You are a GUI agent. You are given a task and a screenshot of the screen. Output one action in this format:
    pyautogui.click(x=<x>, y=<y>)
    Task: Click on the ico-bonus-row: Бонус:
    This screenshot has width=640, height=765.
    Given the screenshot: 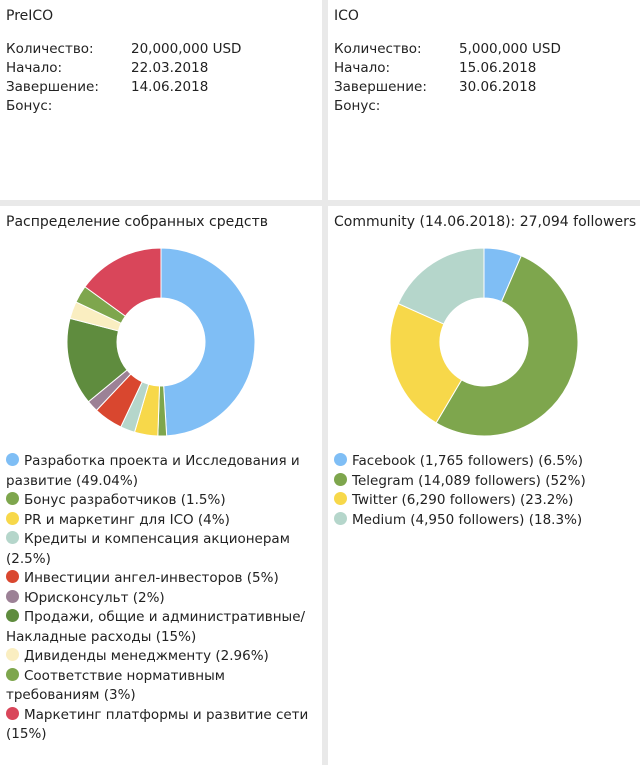 What is the action you would take?
    pyautogui.click(x=484, y=106)
    